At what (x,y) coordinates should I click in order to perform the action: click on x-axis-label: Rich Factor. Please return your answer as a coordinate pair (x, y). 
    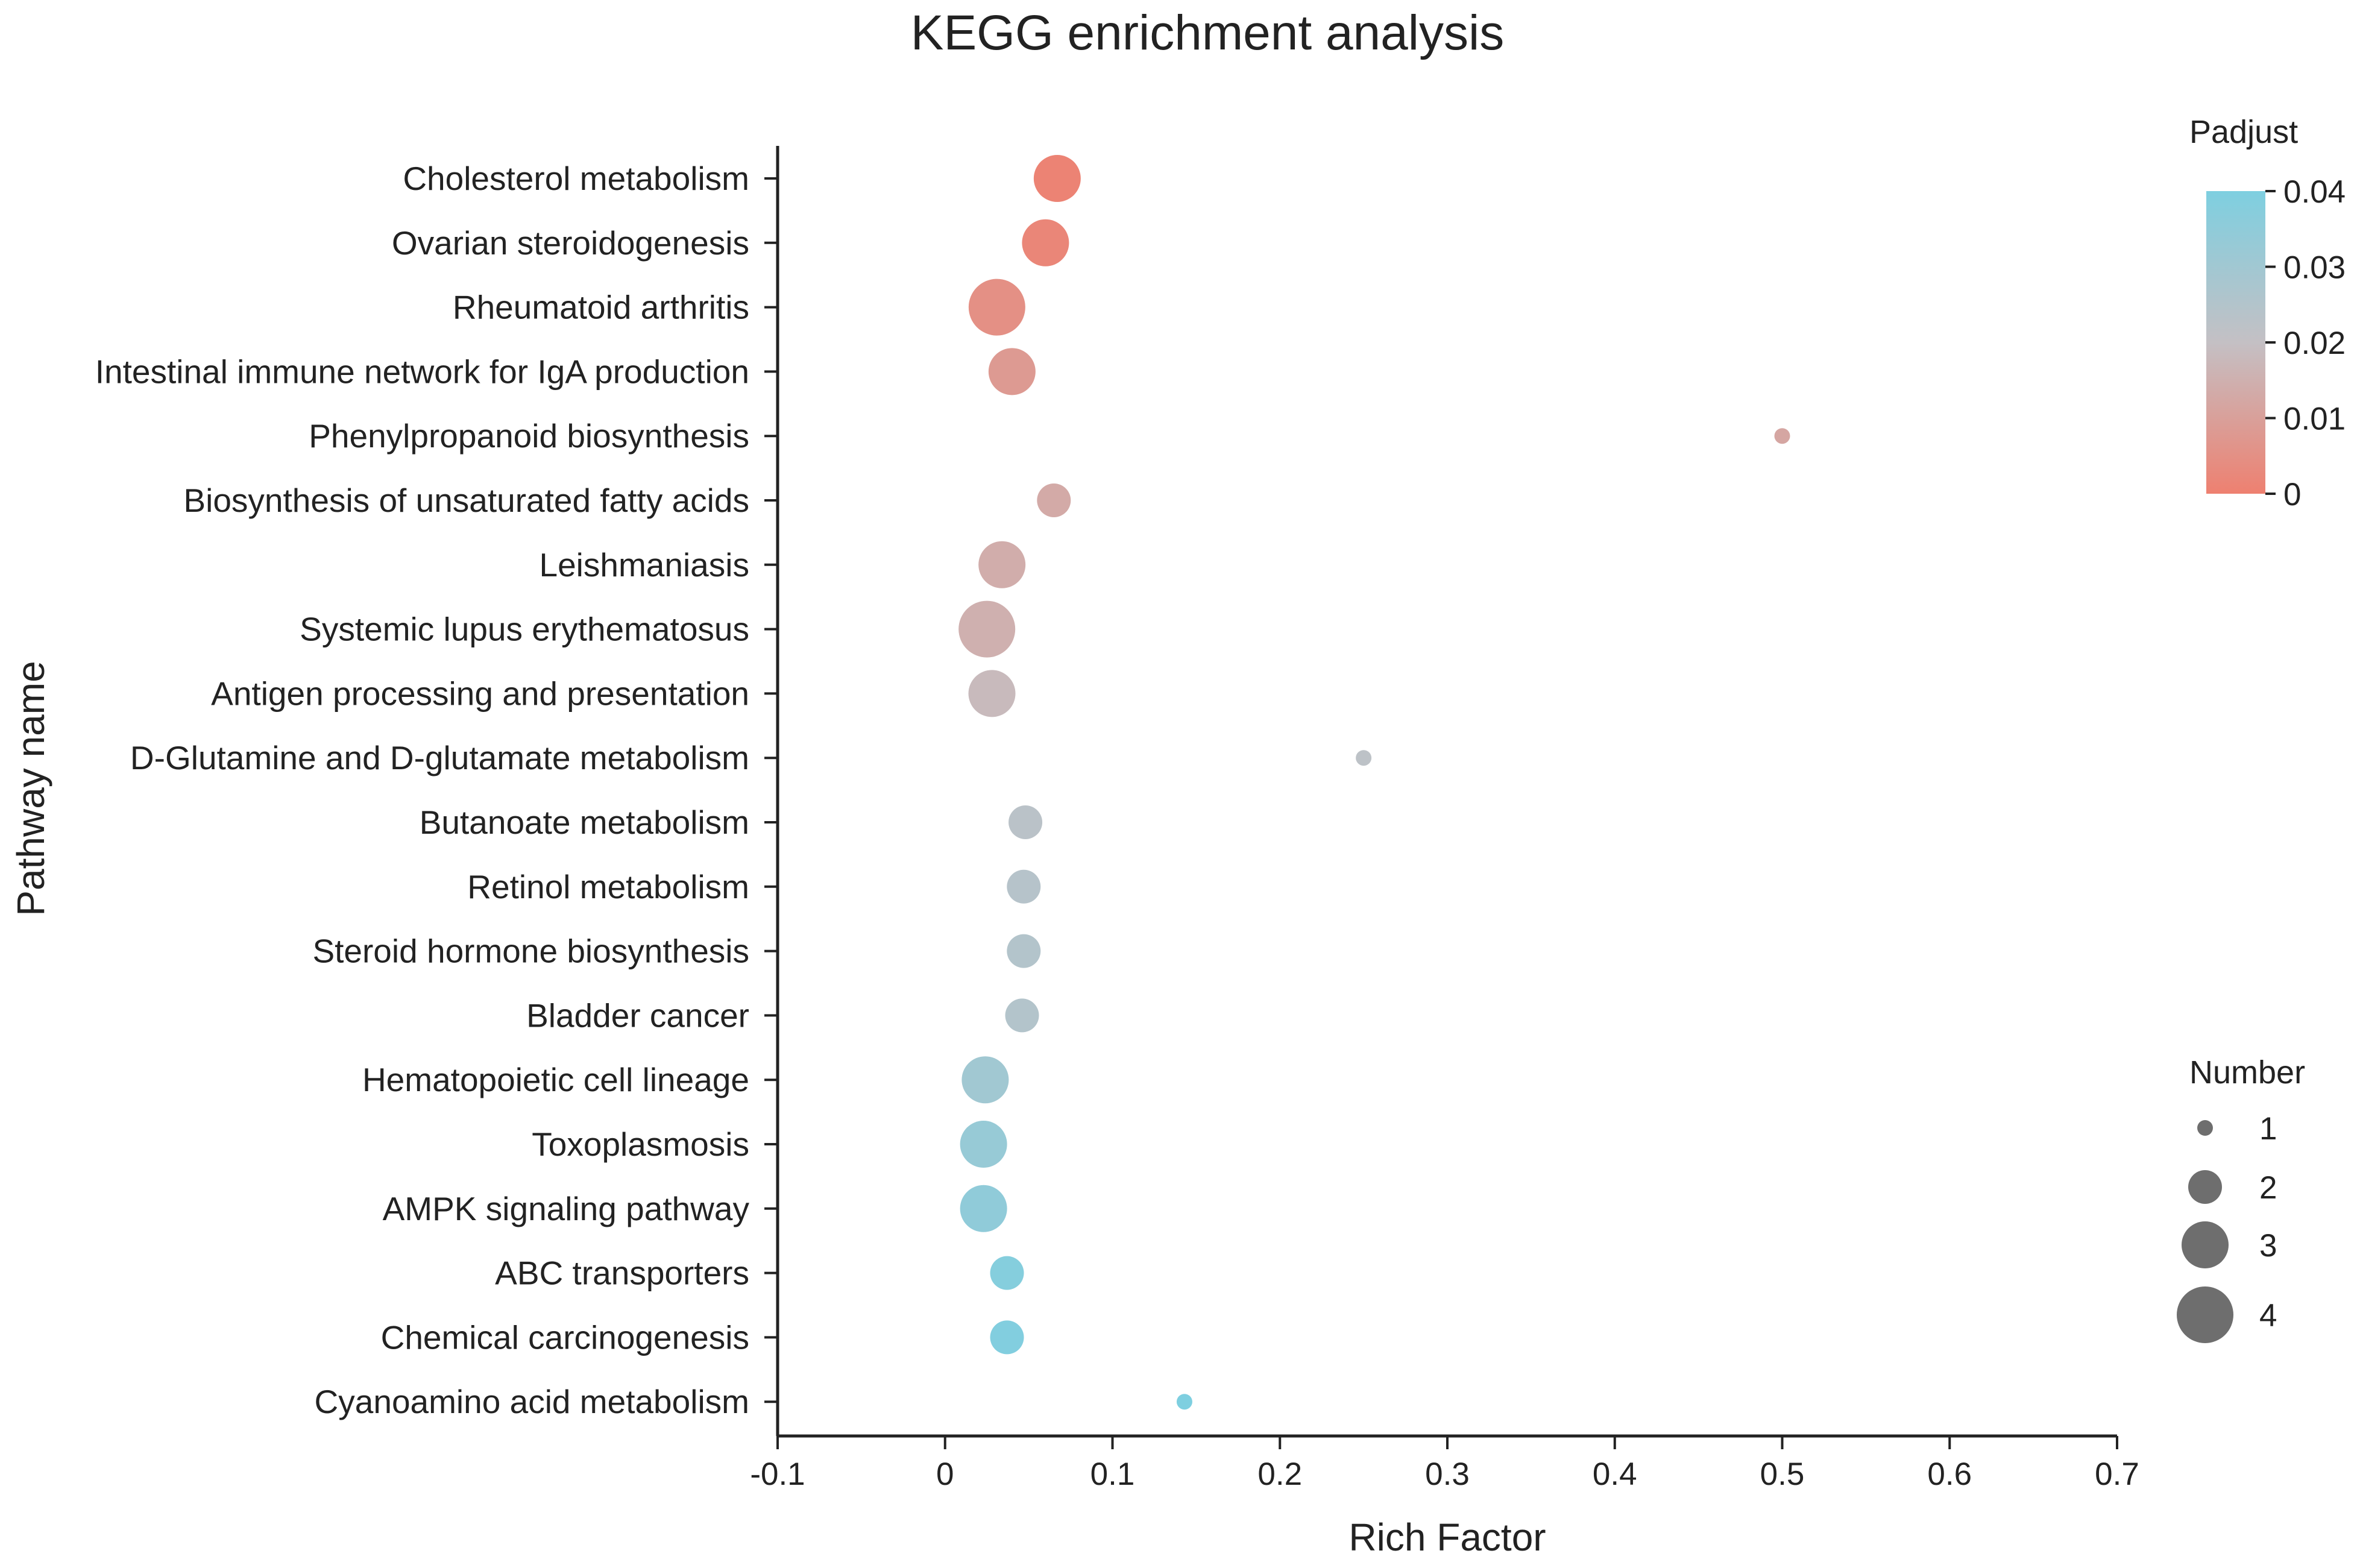
    Looking at the image, I should click on (1447, 1538).